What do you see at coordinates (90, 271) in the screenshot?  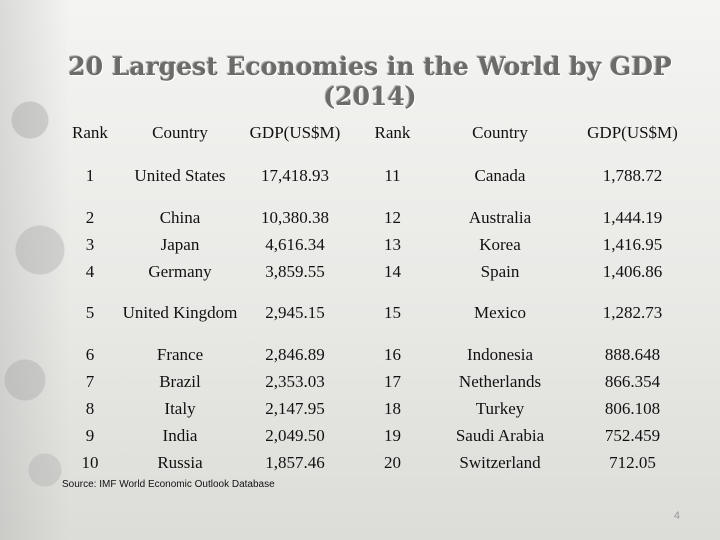 I see `rank-cell: 4` at bounding box center [90, 271].